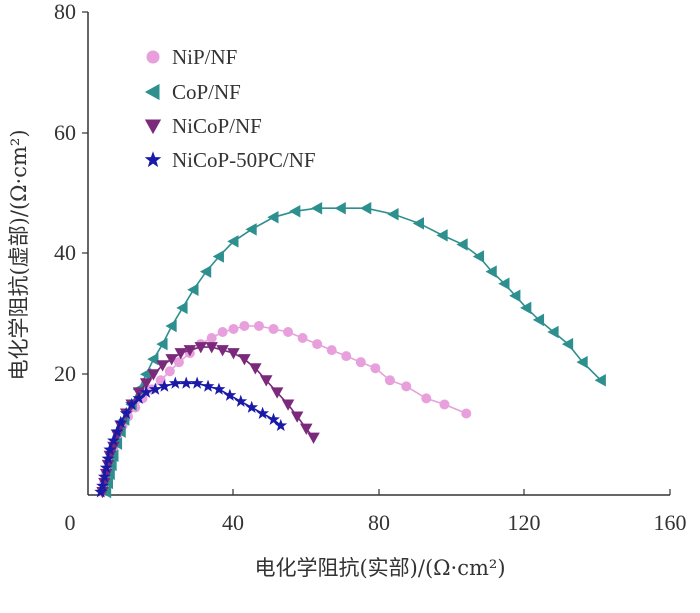  I want to click on legend-label-cop: CoP/NF, so click(206, 92).